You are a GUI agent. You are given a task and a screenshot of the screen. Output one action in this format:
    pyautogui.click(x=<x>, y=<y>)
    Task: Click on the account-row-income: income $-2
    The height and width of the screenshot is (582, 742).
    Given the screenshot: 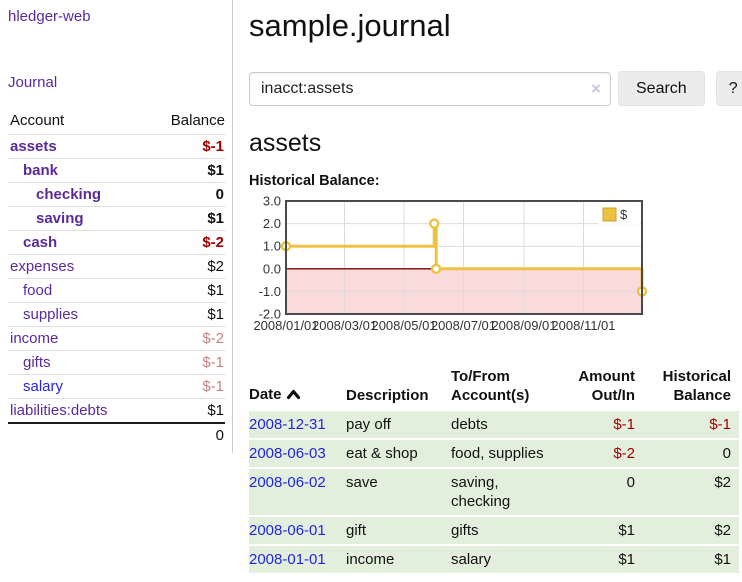 What is the action you would take?
    pyautogui.click(x=116, y=338)
    